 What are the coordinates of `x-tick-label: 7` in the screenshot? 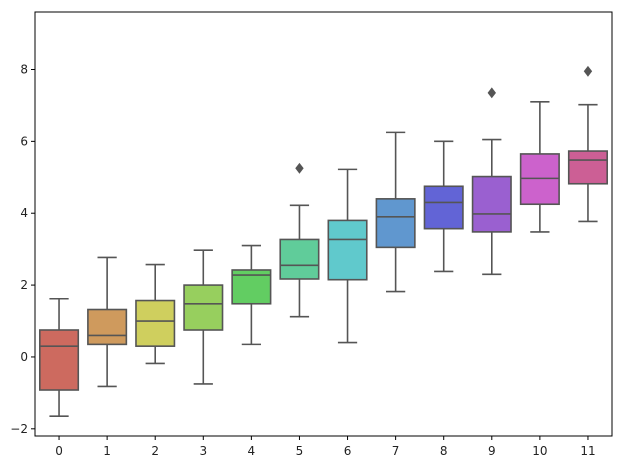 It's located at (396, 451).